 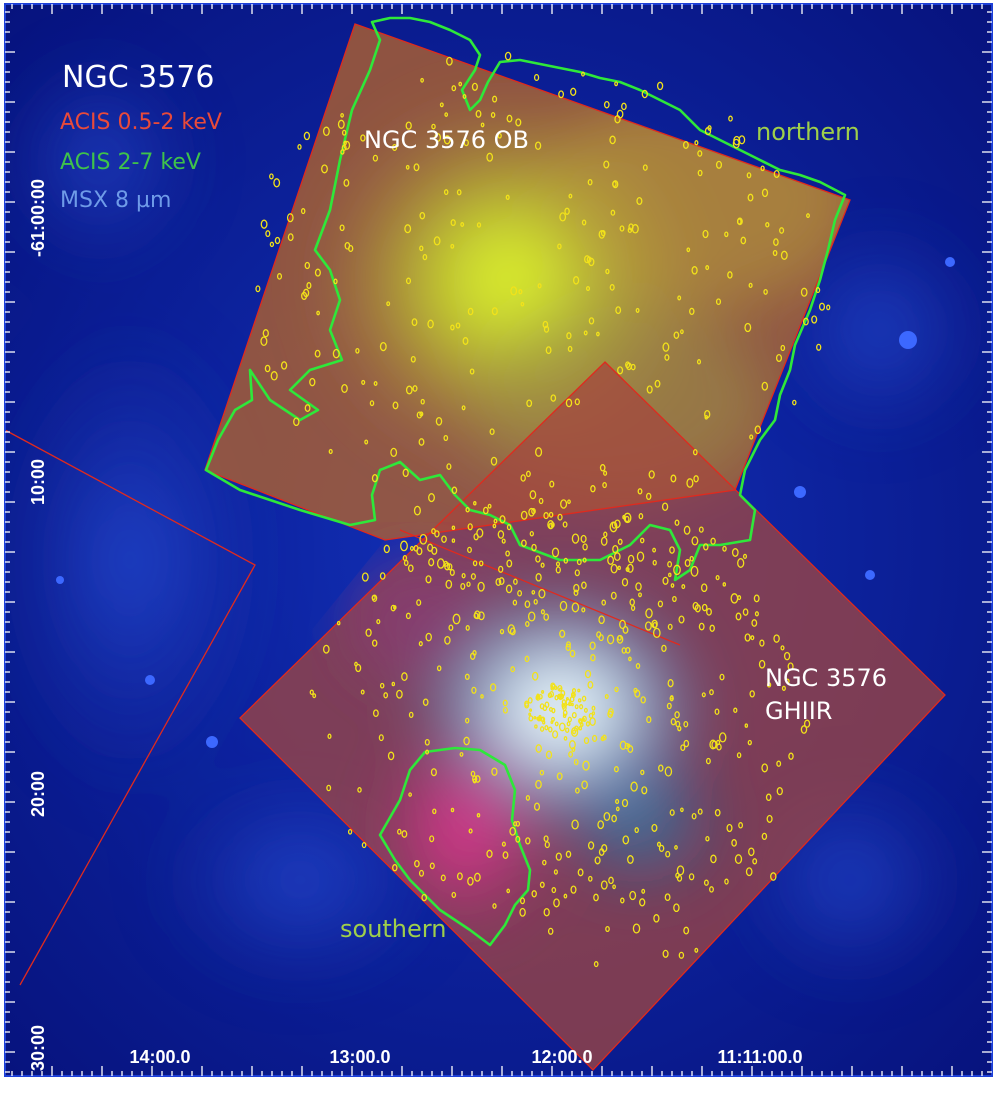 What do you see at coordinates (141, 122) in the screenshot?
I see `legend-acis-soft: ACIS 0.5-2 keV` at bounding box center [141, 122].